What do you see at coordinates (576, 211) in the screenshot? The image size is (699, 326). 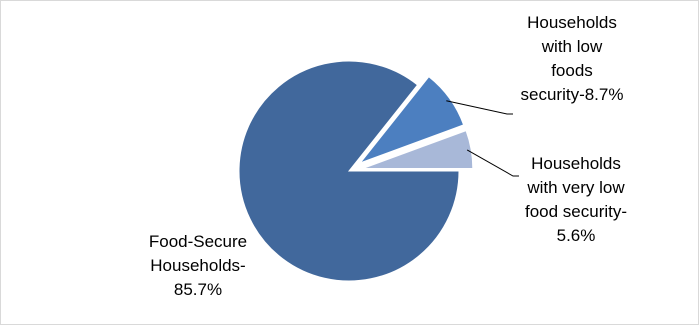 I see `slice-label-line: food security-` at bounding box center [576, 211].